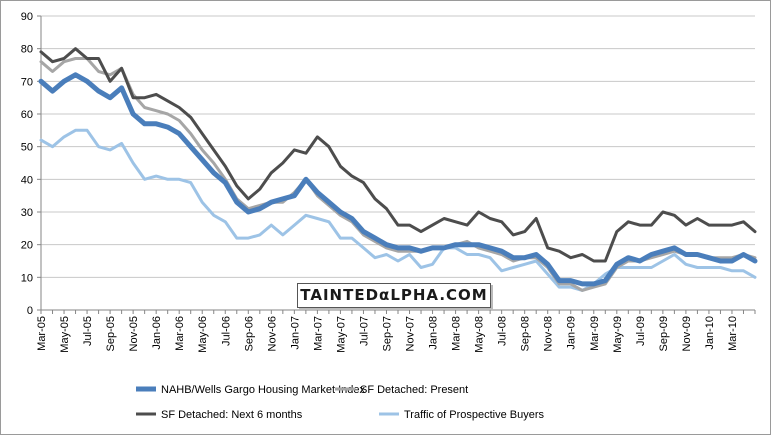 The image size is (771, 435). I want to click on x-tick-label: Jul-06, so click(226, 331).